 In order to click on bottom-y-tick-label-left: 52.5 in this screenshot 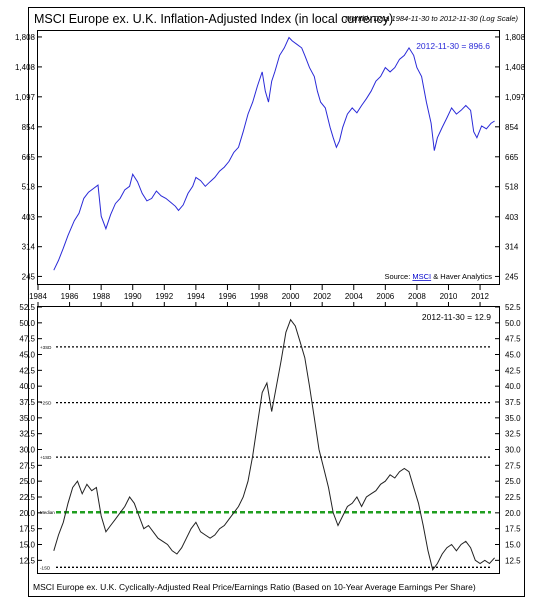, I will do `click(27, 307)`.